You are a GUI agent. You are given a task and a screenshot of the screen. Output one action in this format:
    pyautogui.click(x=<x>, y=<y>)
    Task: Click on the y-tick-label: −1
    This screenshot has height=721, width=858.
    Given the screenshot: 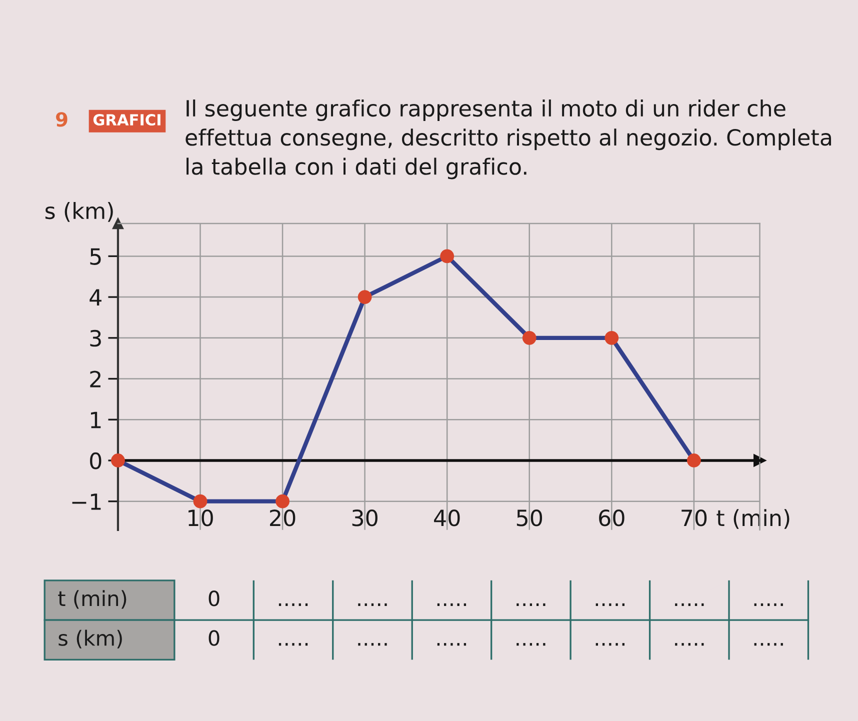 What is the action you would take?
    pyautogui.click(x=86, y=502)
    